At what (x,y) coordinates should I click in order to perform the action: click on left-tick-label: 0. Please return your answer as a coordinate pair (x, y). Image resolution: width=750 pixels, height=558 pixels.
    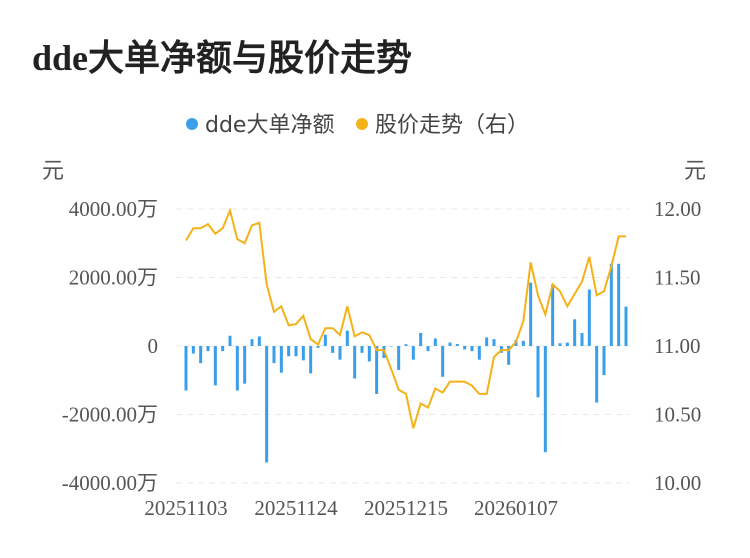
    Looking at the image, I should click on (153, 346).